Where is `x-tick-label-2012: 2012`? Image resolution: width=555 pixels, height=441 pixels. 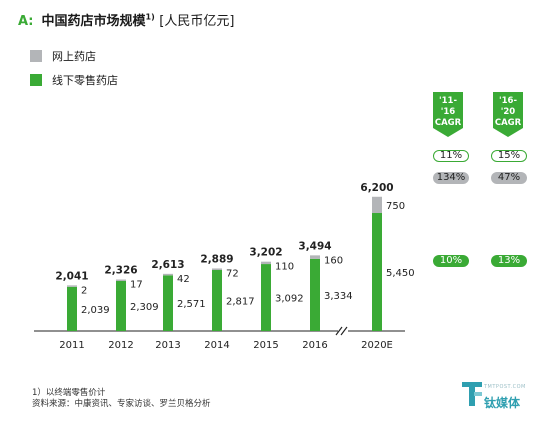 x-tick-label-2012: 2012 is located at coordinates (120, 345).